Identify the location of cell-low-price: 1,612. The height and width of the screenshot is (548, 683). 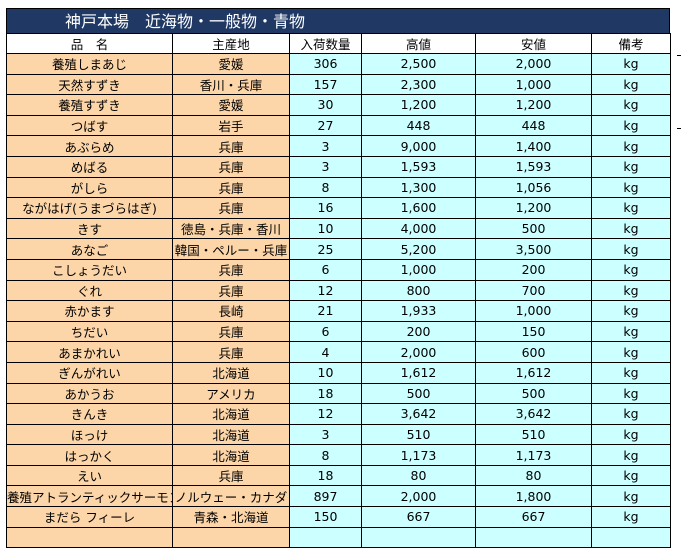
(533, 372).